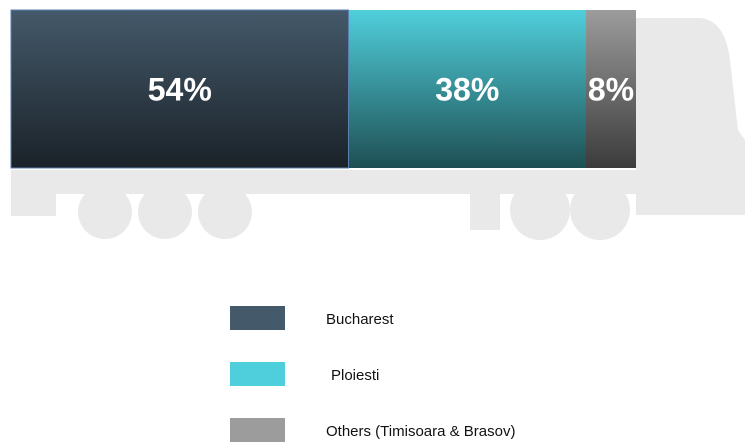 The image size is (745, 445). I want to click on legend-label: Bucharest, so click(360, 319).